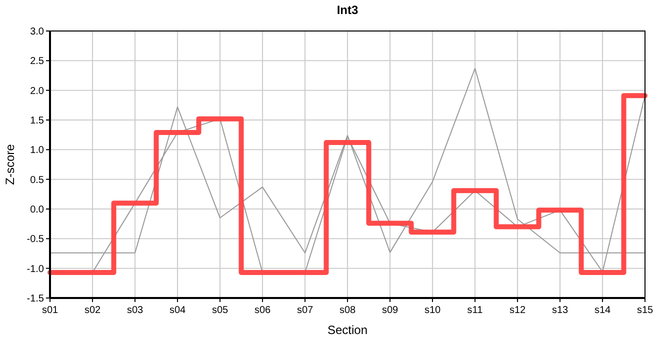  Describe the element at coordinates (220, 310) in the screenshot. I see `x-tick-label: s05` at that location.